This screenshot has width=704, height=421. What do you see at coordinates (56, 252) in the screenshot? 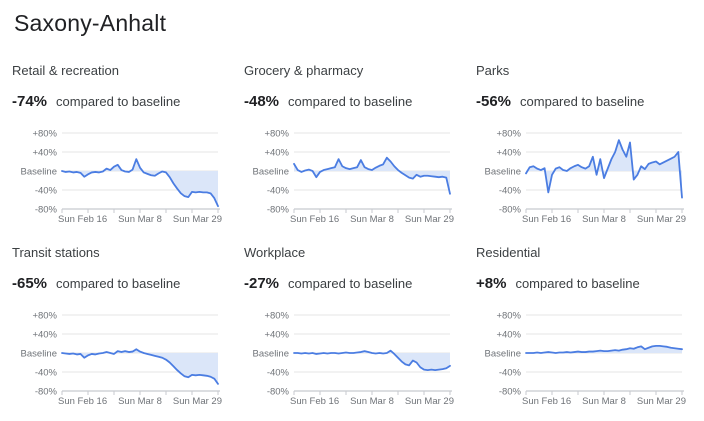
I see `chart-title: Transit stations` at bounding box center [56, 252].